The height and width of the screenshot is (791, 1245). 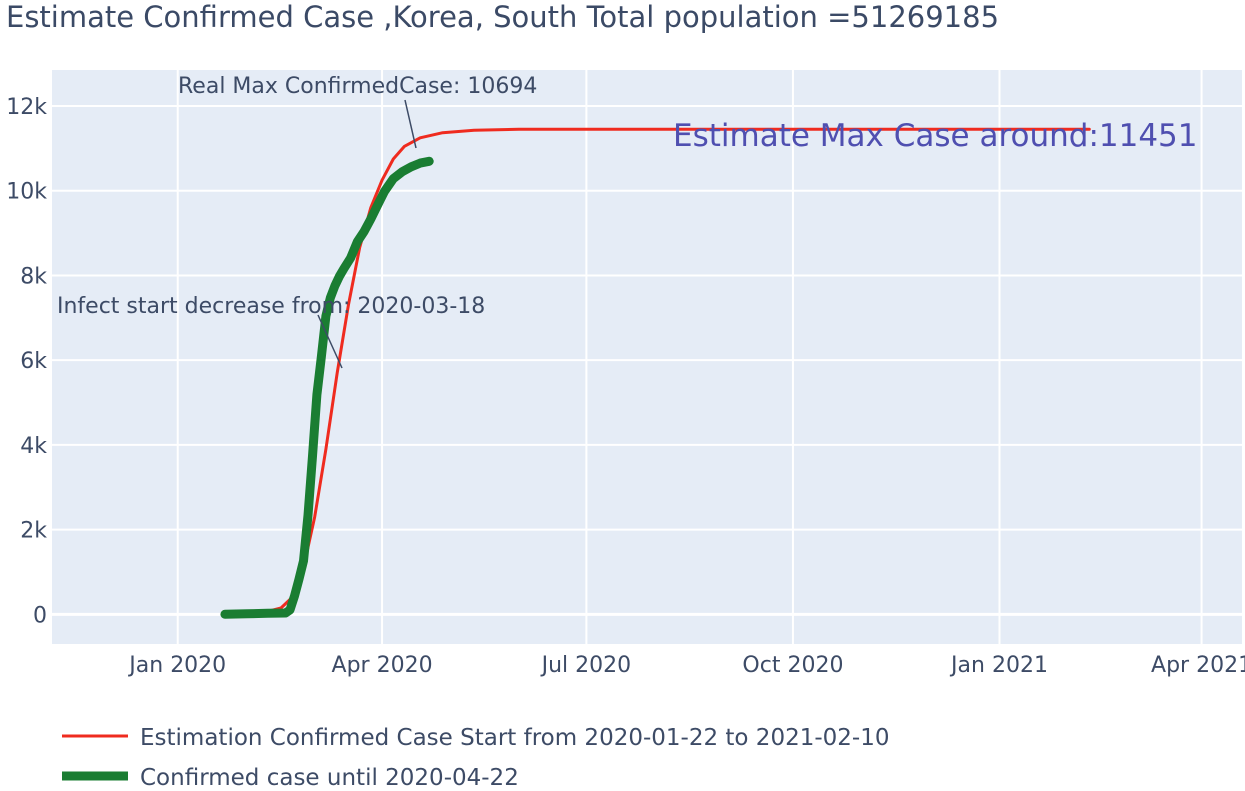 What do you see at coordinates (357, 86) in the screenshot?
I see `real-max-annotation: Real Max ConfirmedCase: 10694` at bounding box center [357, 86].